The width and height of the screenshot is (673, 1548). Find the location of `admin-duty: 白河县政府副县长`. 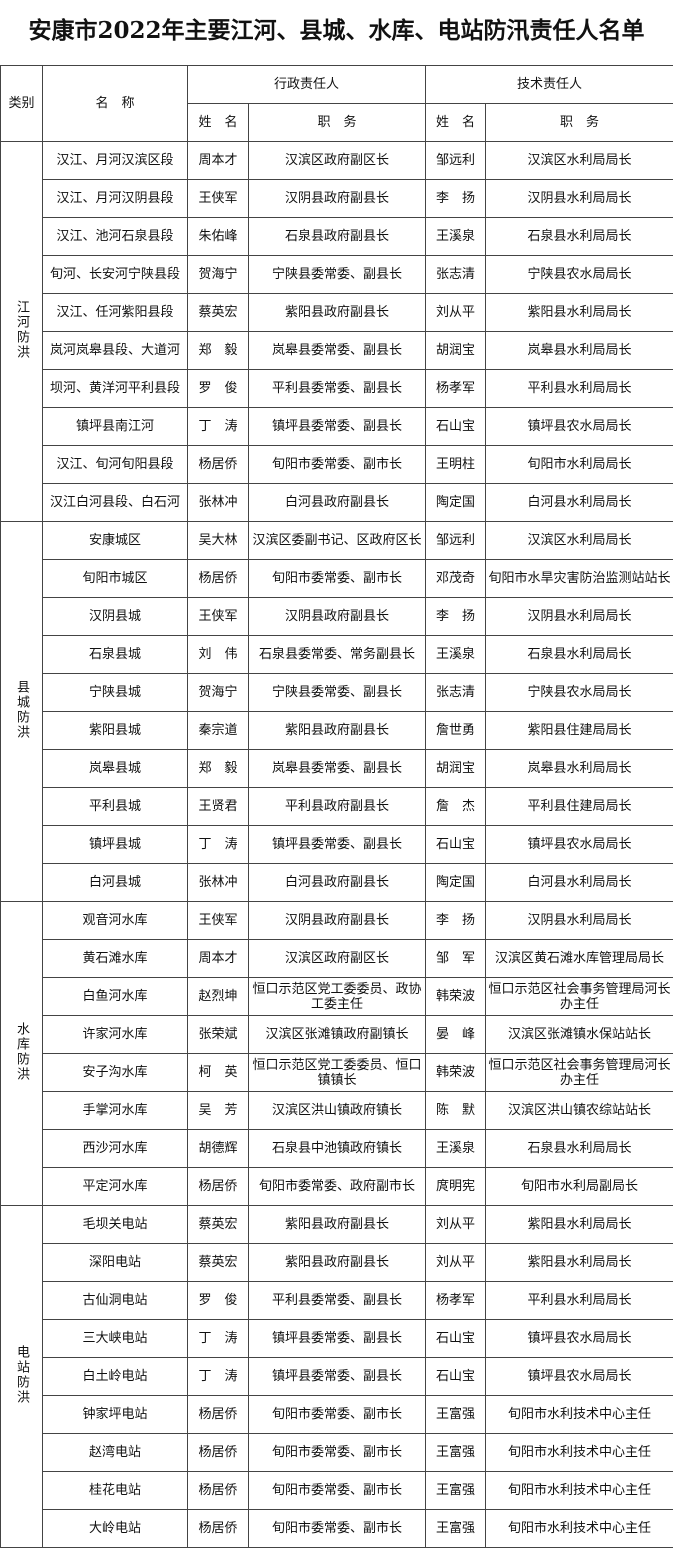

admin-duty: 白河县政府副县长 is located at coordinates (337, 883).